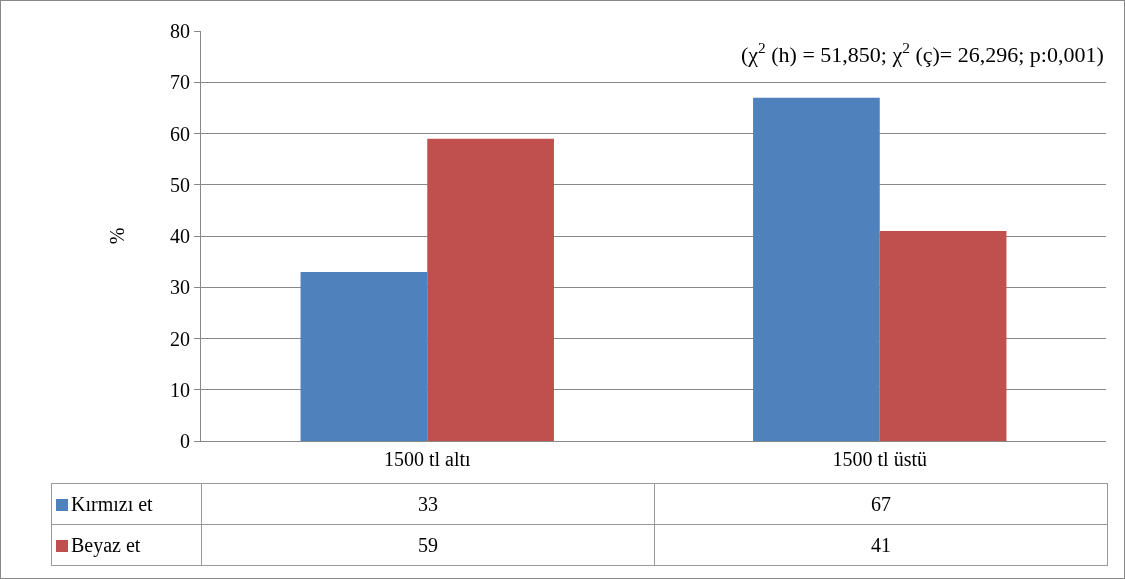 The height and width of the screenshot is (579, 1125). Describe the element at coordinates (180, 338) in the screenshot. I see `y-tick-label: 20` at that location.